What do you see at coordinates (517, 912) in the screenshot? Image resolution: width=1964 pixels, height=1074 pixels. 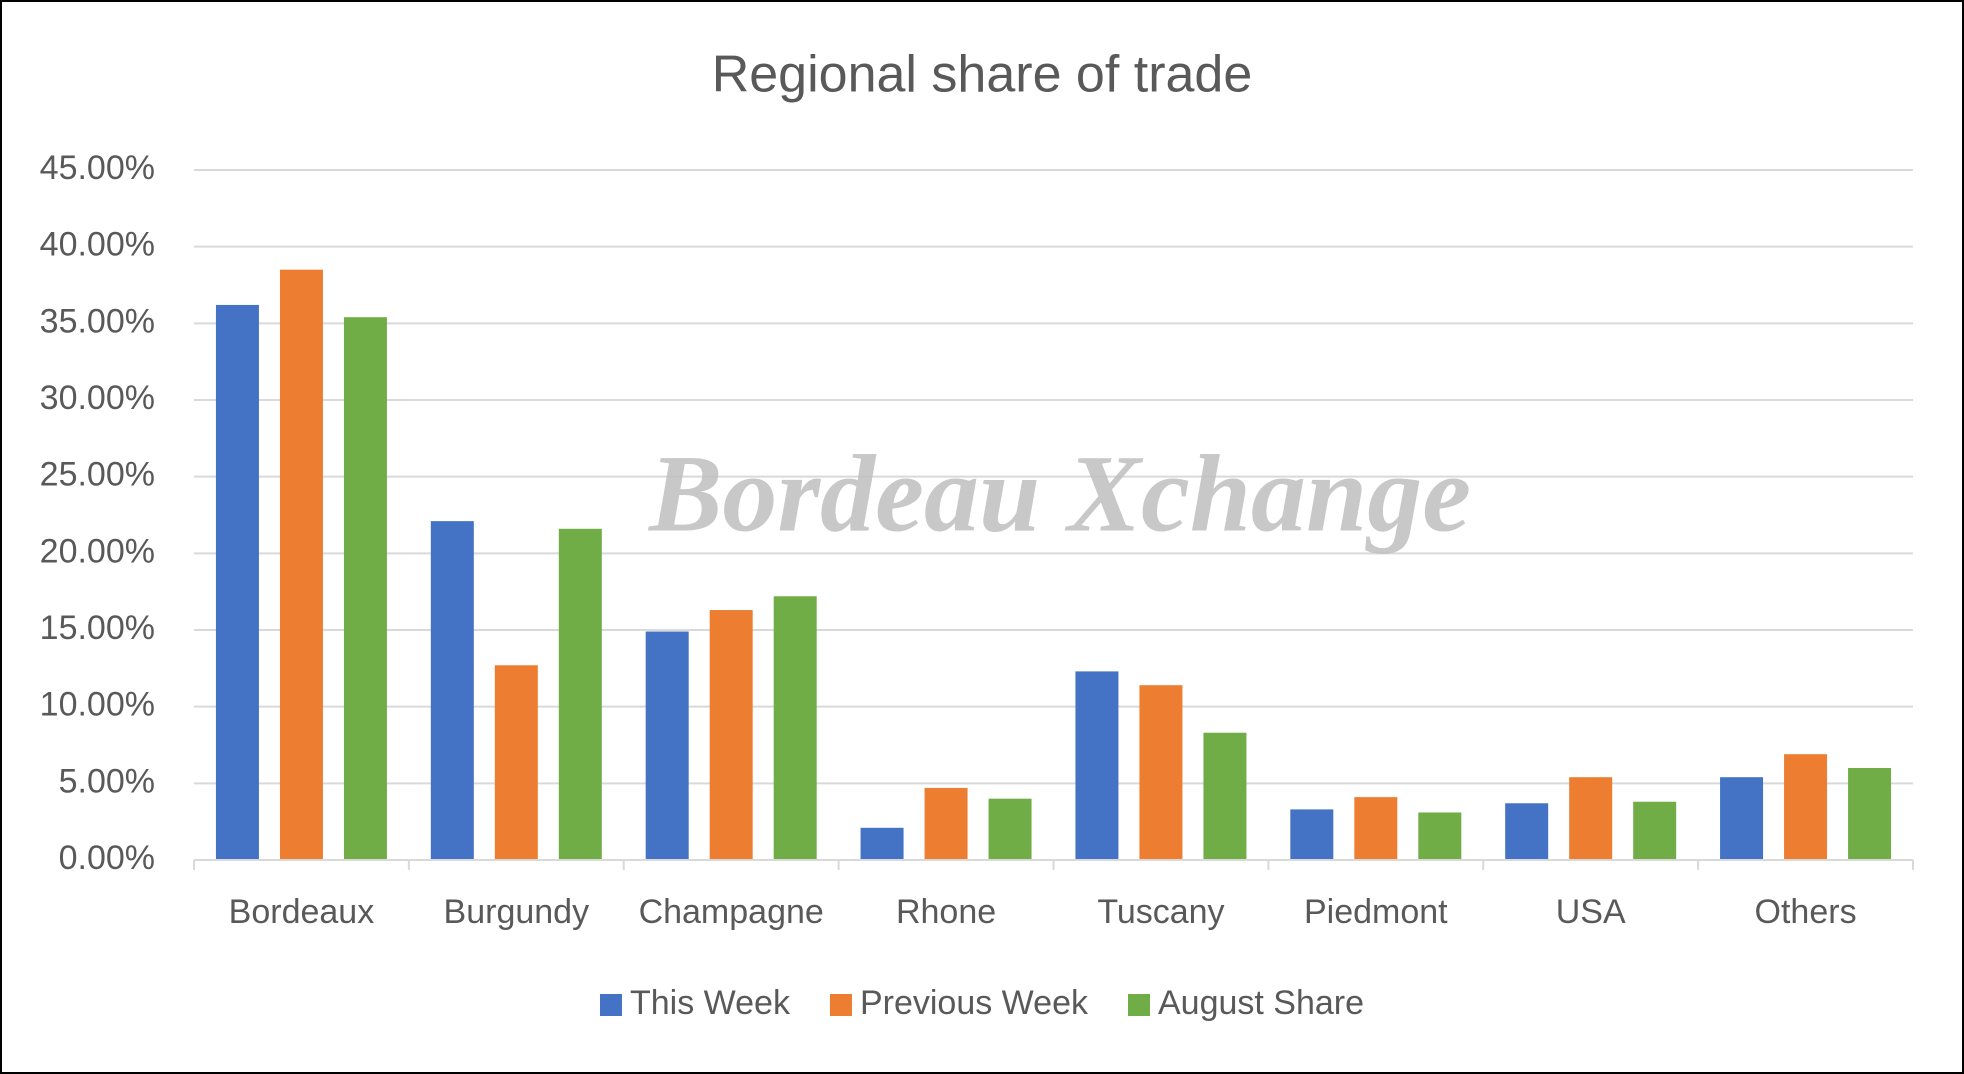 I see `x-tick-label: Burgundy` at bounding box center [517, 912].